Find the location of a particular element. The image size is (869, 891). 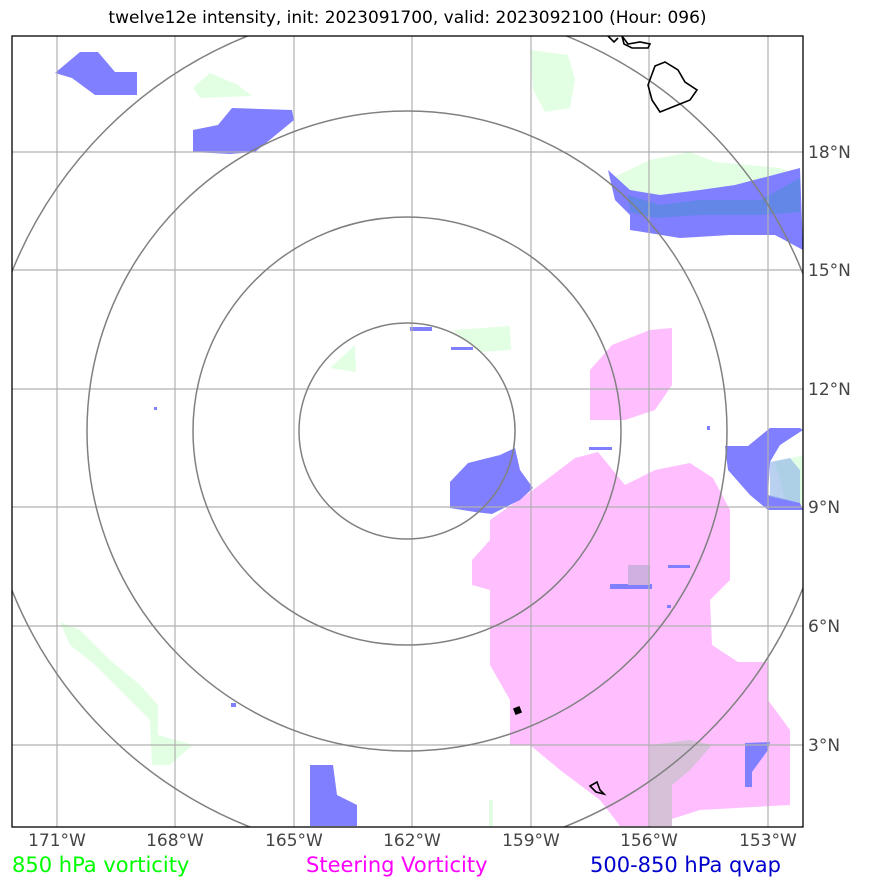

lon-tick-label: 162°W is located at coordinates (412, 841).